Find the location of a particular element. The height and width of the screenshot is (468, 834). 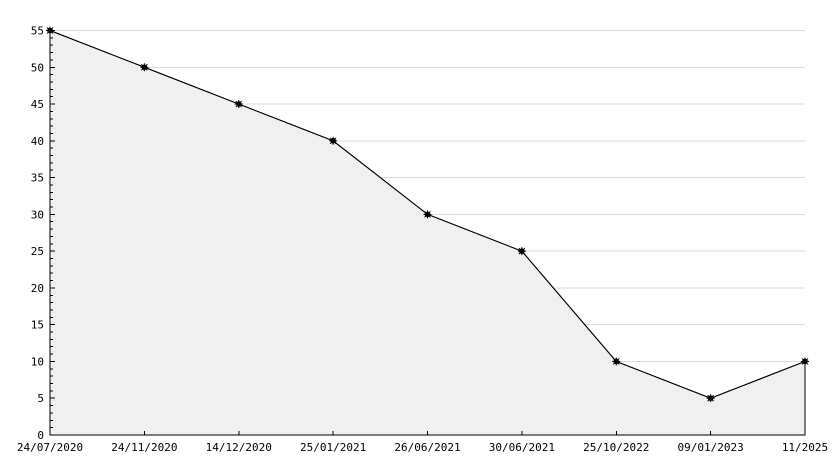

x-tick-label: 24/11/2020 is located at coordinates (144, 447).